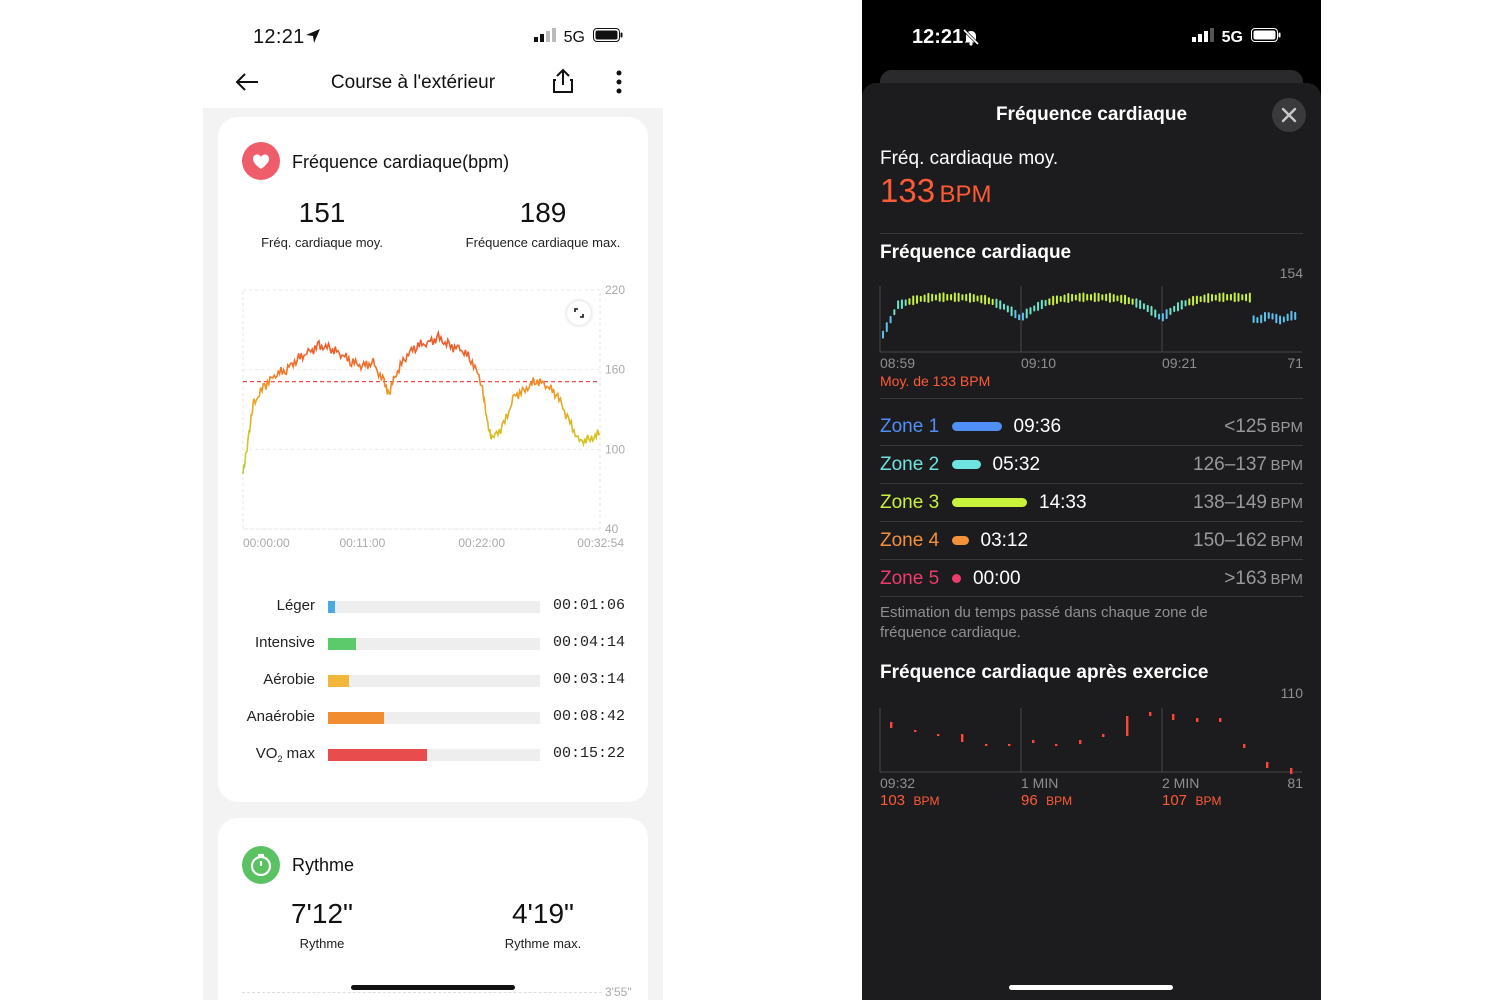  I want to click on avg-pace-value: 7'12", so click(321, 913).